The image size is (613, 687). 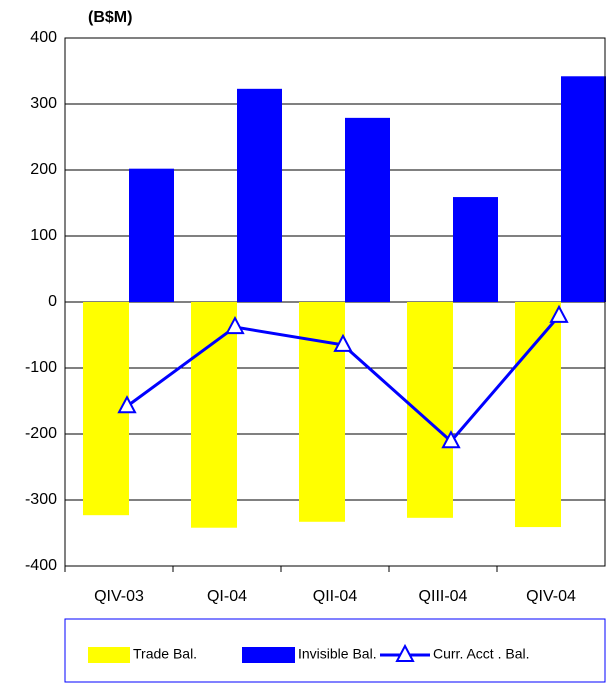 I want to click on x-tick-label: QIII-04, so click(x=443, y=596).